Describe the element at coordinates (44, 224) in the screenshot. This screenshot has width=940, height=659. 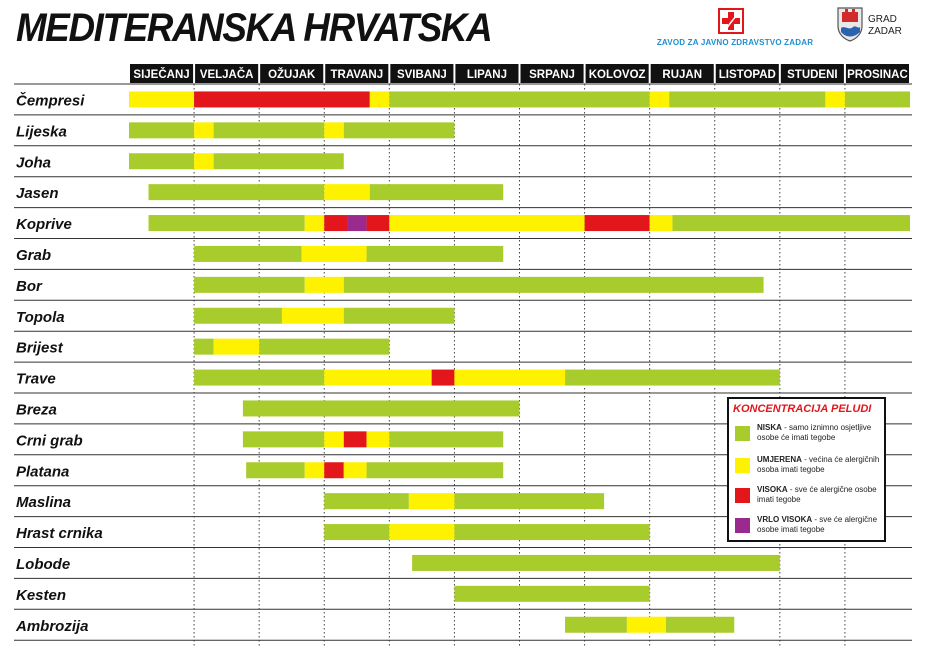
I see `plant-label: Koprive` at that location.